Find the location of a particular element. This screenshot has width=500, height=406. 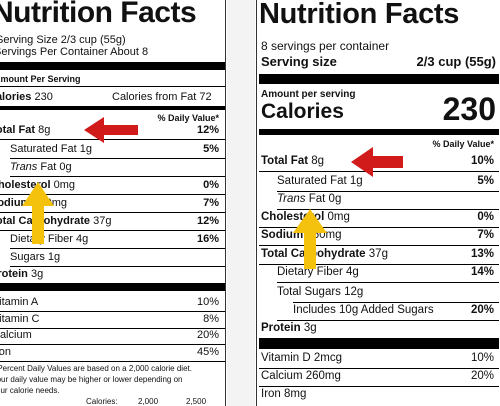

servings-per-container: Servings Per Container About 8 is located at coordinates (74, 52).